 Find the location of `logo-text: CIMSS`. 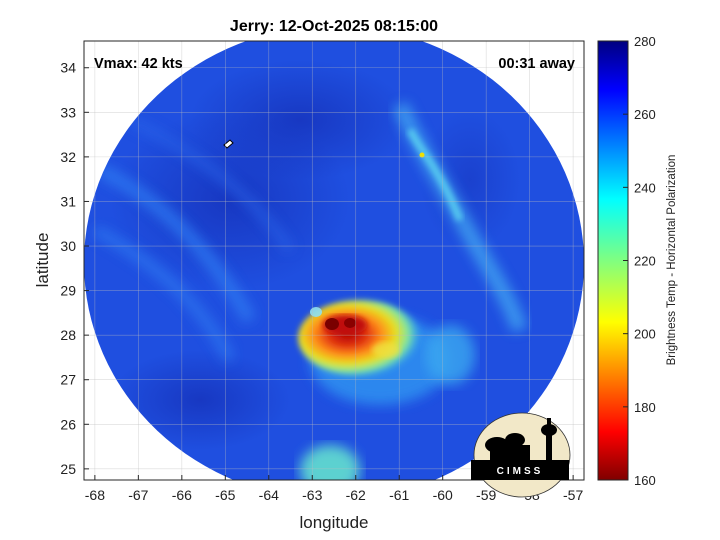

logo-text: CIMSS is located at coordinates (520, 471).